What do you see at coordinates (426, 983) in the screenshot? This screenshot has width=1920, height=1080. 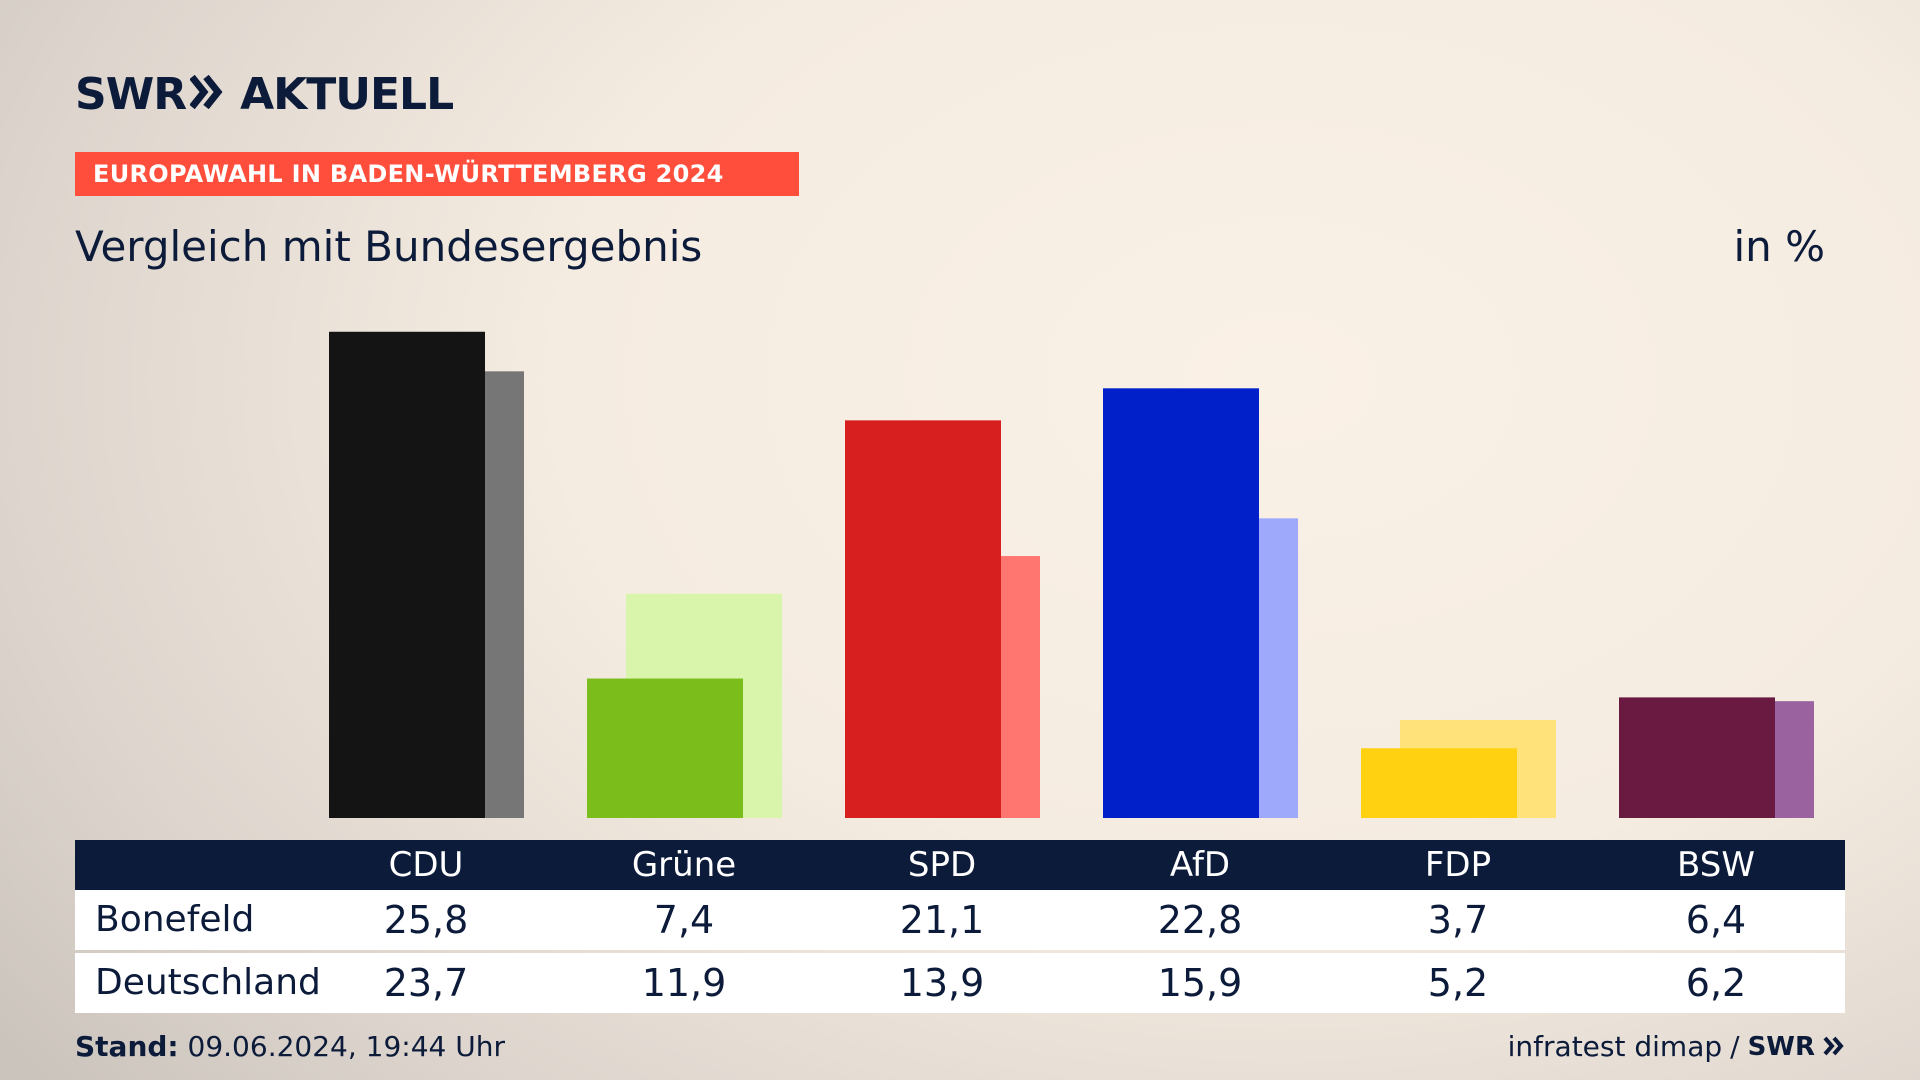 I see `cell-value: 23,7` at bounding box center [426, 983].